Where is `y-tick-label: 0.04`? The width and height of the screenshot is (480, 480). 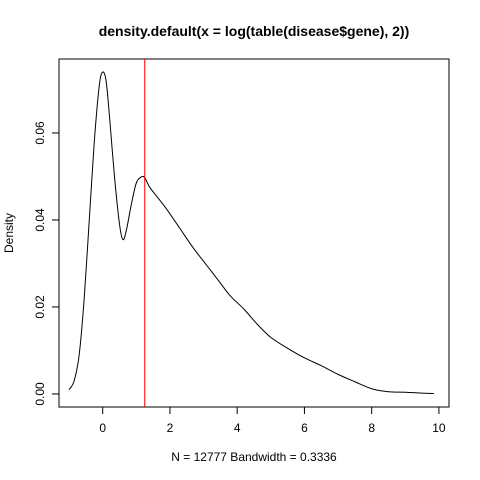 y-tick-label: 0.04 is located at coordinates (40, 220).